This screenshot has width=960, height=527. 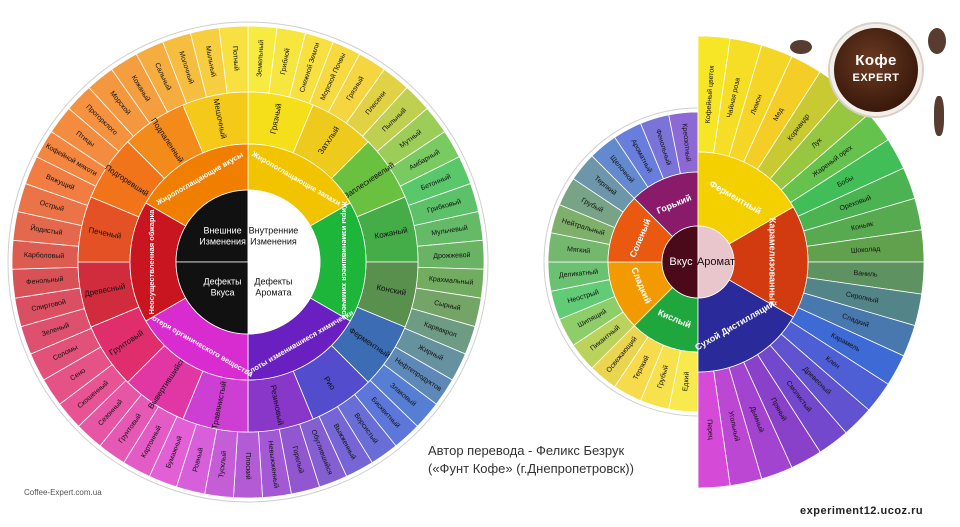 What do you see at coordinates (531, 468) in the screenshot?
I see `credit-source: («Фунт Кофе» (г.Днепропетровск))` at bounding box center [531, 468].